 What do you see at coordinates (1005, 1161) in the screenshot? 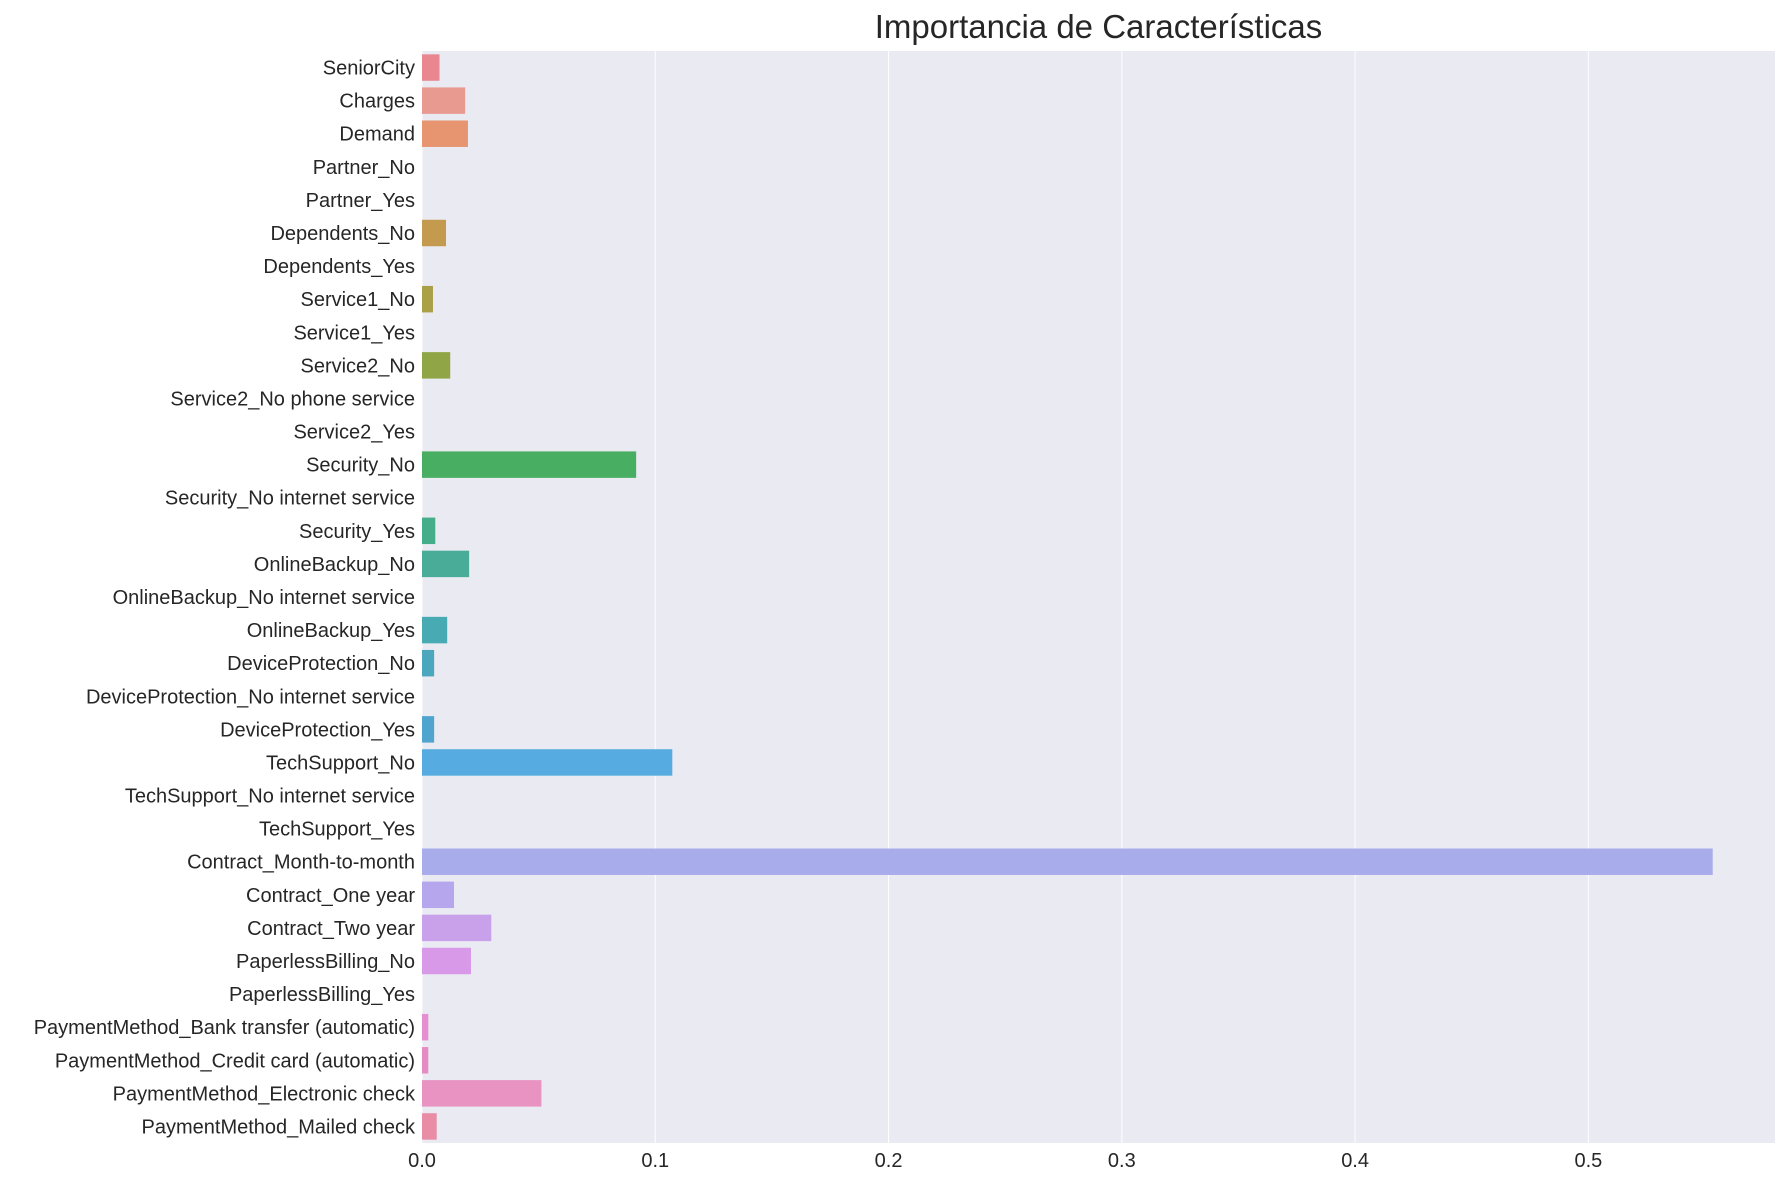
I see `x-tick-labels: 0.0 0.1 0.2 0.3 0.4 0.5` at bounding box center [1005, 1161].